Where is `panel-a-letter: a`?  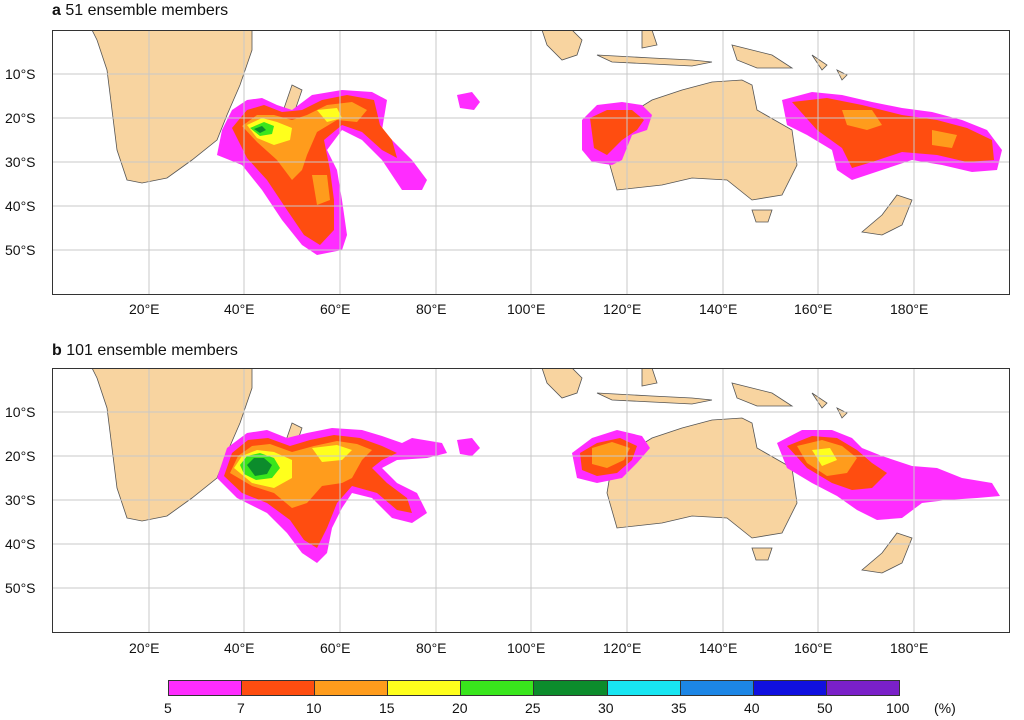 panel-a-letter: a is located at coordinates (56, 10).